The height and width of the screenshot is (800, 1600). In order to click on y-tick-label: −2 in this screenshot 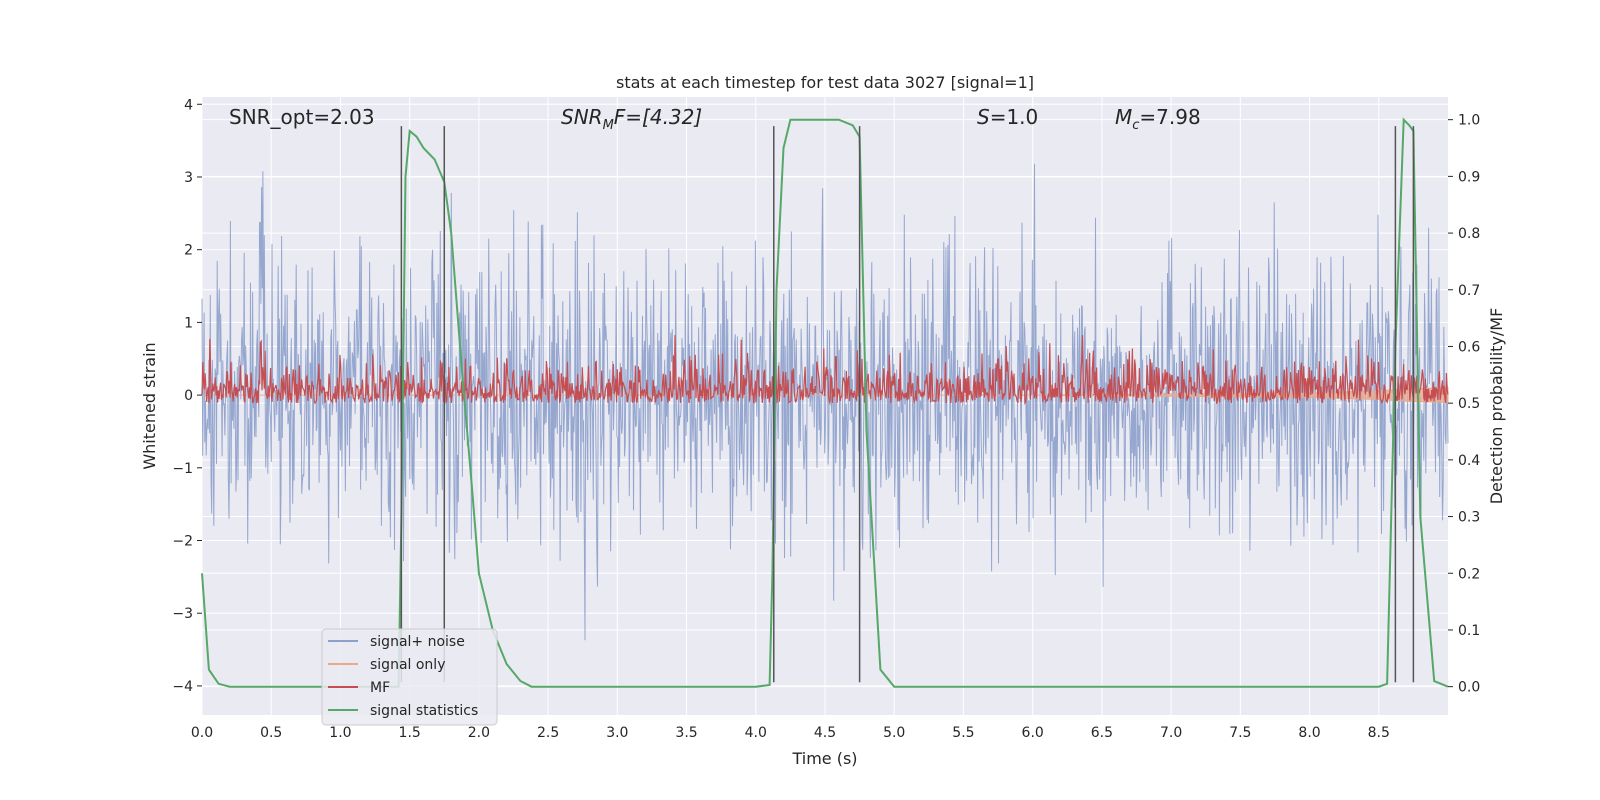, I will do `click(182, 542)`.